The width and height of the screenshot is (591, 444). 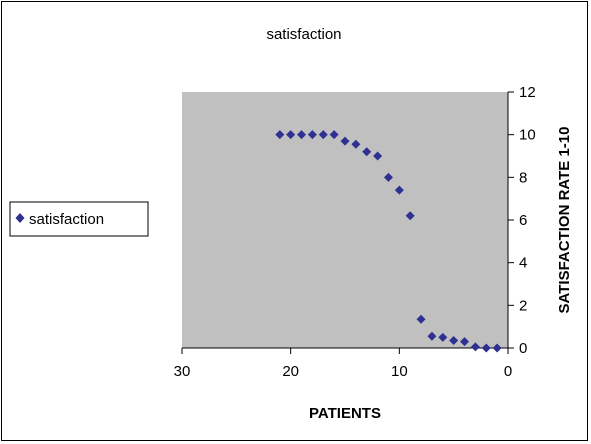 What do you see at coordinates (523, 177) in the screenshot?
I see `y-tick-label: 8` at bounding box center [523, 177].